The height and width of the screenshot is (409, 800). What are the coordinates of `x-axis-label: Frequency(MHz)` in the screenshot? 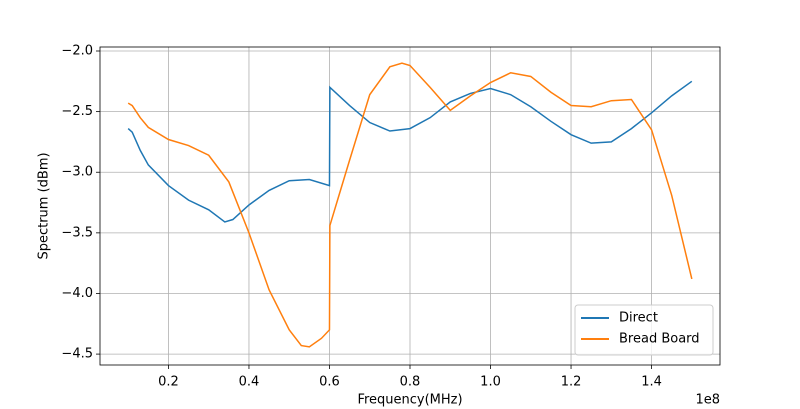 It's located at (409, 400).